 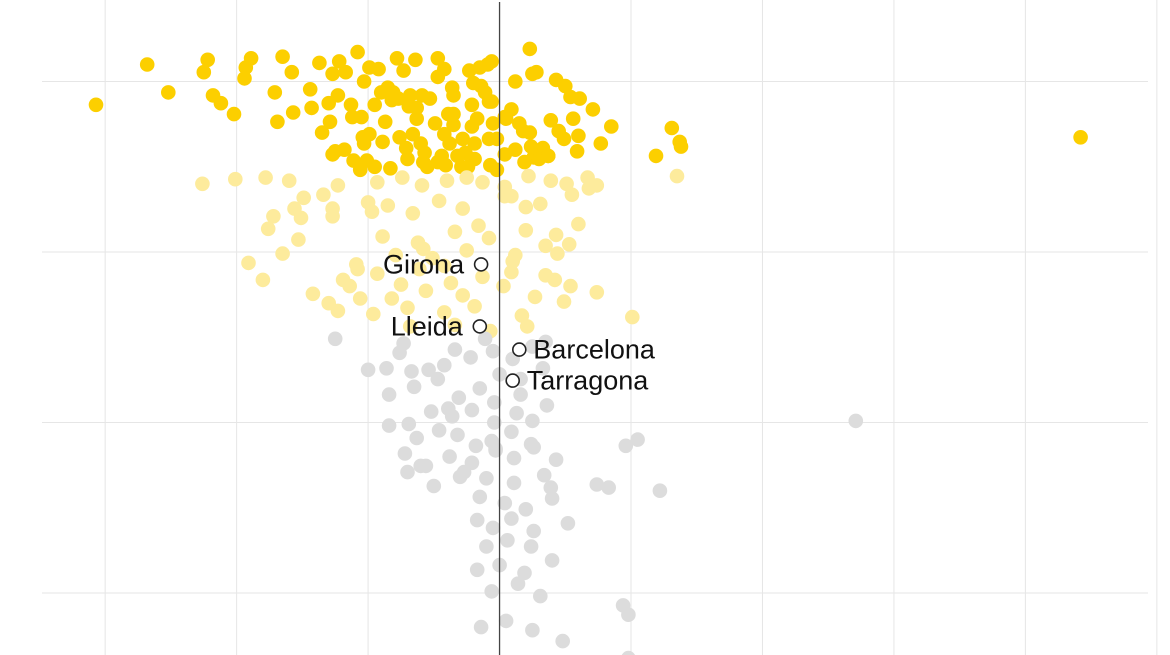 I want to click on city-marker-barcelona, so click(x=519, y=349).